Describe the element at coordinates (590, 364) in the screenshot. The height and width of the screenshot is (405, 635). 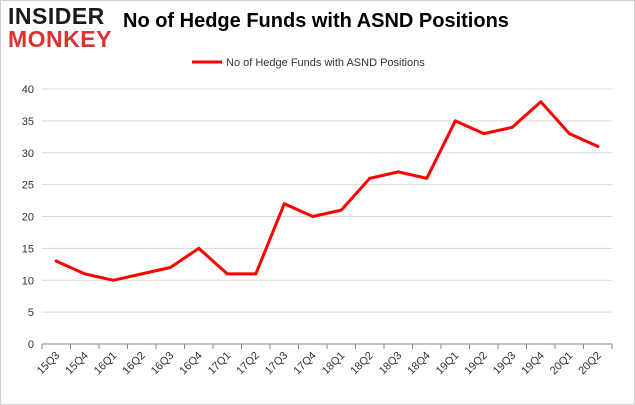
I see `x-tick-label: 20Q2` at that location.